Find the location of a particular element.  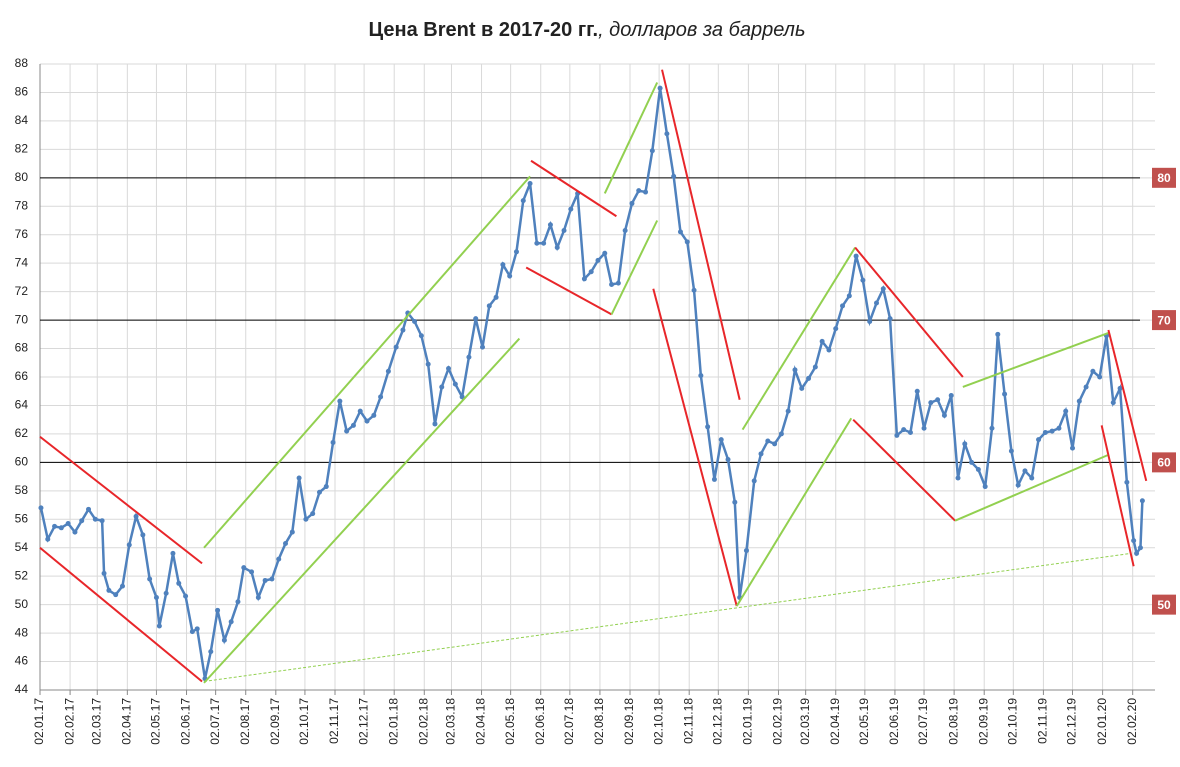

y-tick-label: 74 is located at coordinates (22, 262).